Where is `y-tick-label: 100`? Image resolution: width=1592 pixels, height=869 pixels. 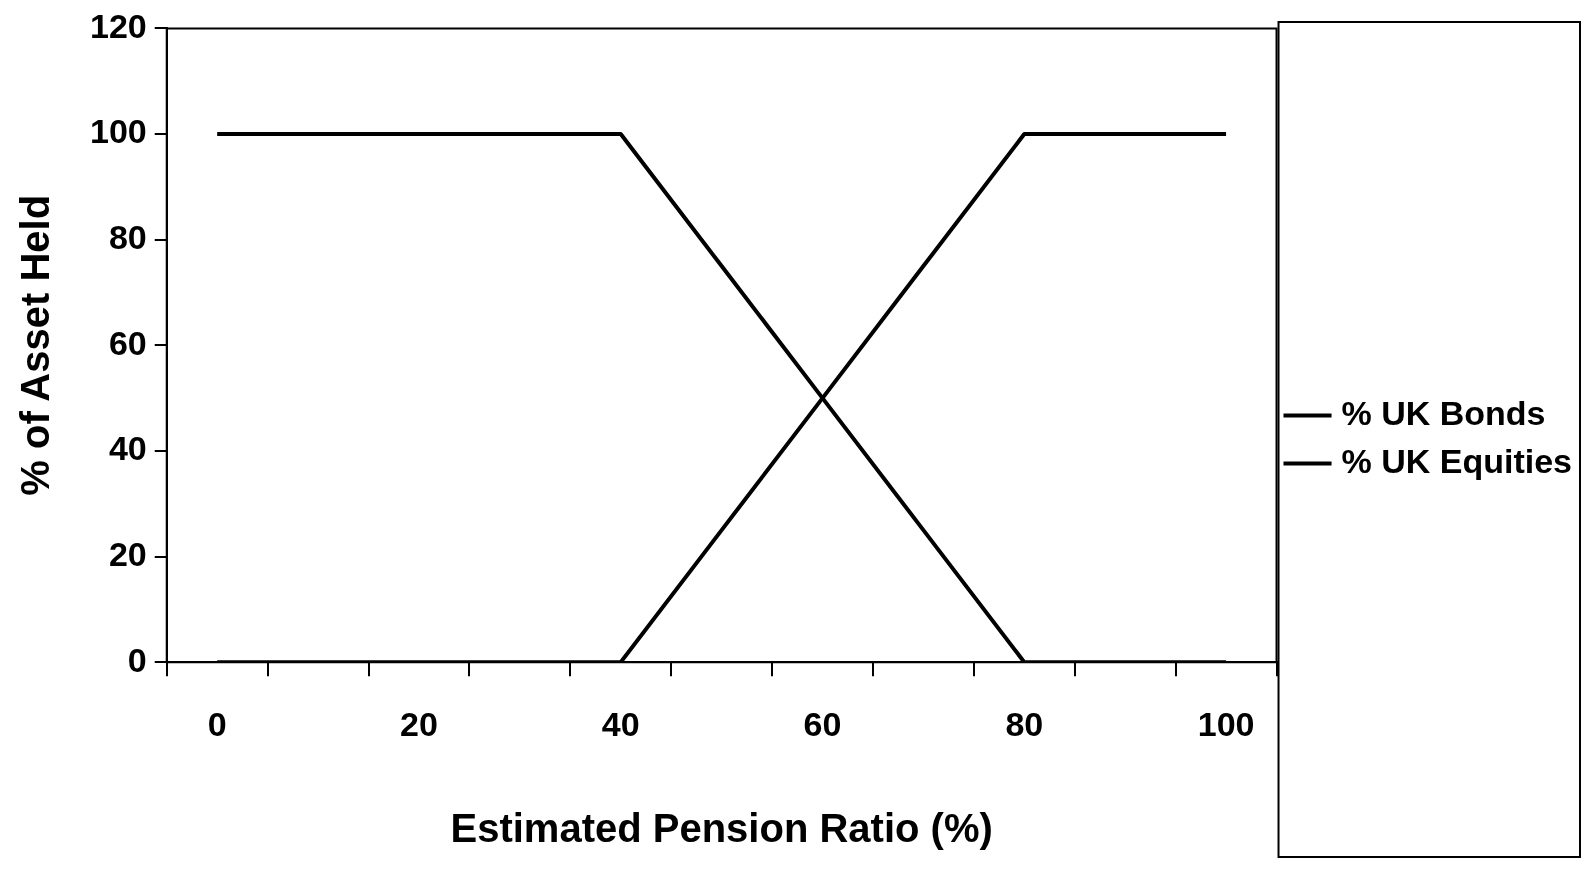
y-tick-label: 100 is located at coordinates (118, 131).